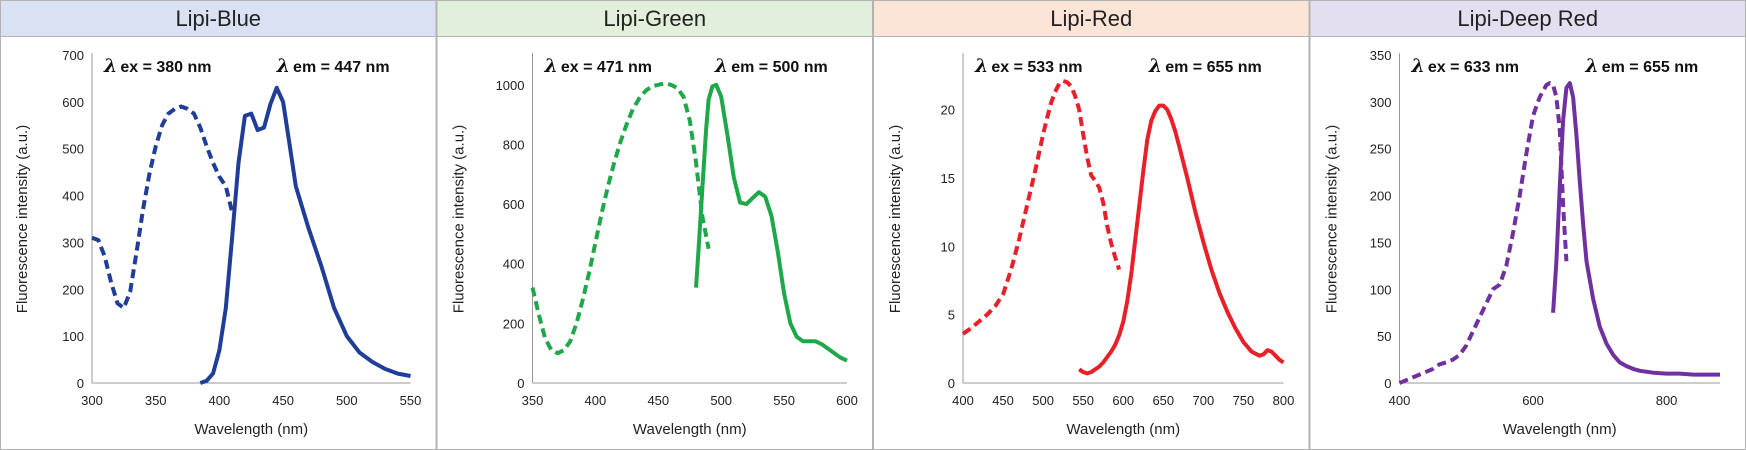 Image resolution: width=1746 pixels, height=450 pixels. I want to click on panel-1-x-label: Wavelength (nm), so click(251, 429).